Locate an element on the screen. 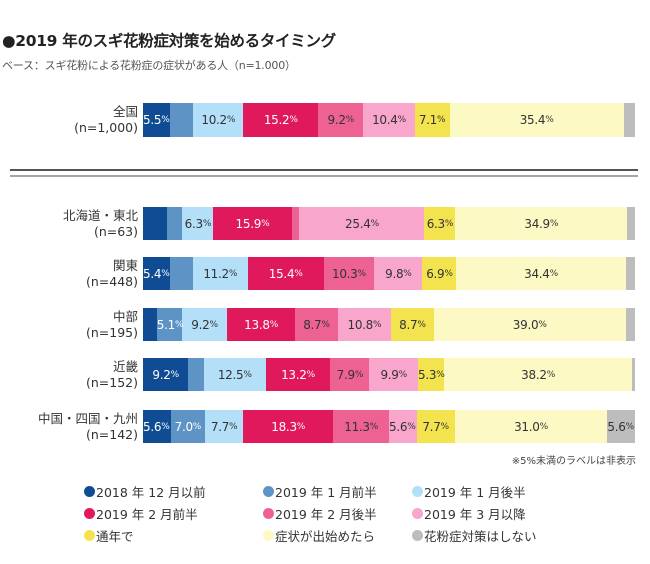 This screenshot has height=564, width=650. label-threshold-note: ※5%未満のラベルは非表示 is located at coordinates (573, 461).